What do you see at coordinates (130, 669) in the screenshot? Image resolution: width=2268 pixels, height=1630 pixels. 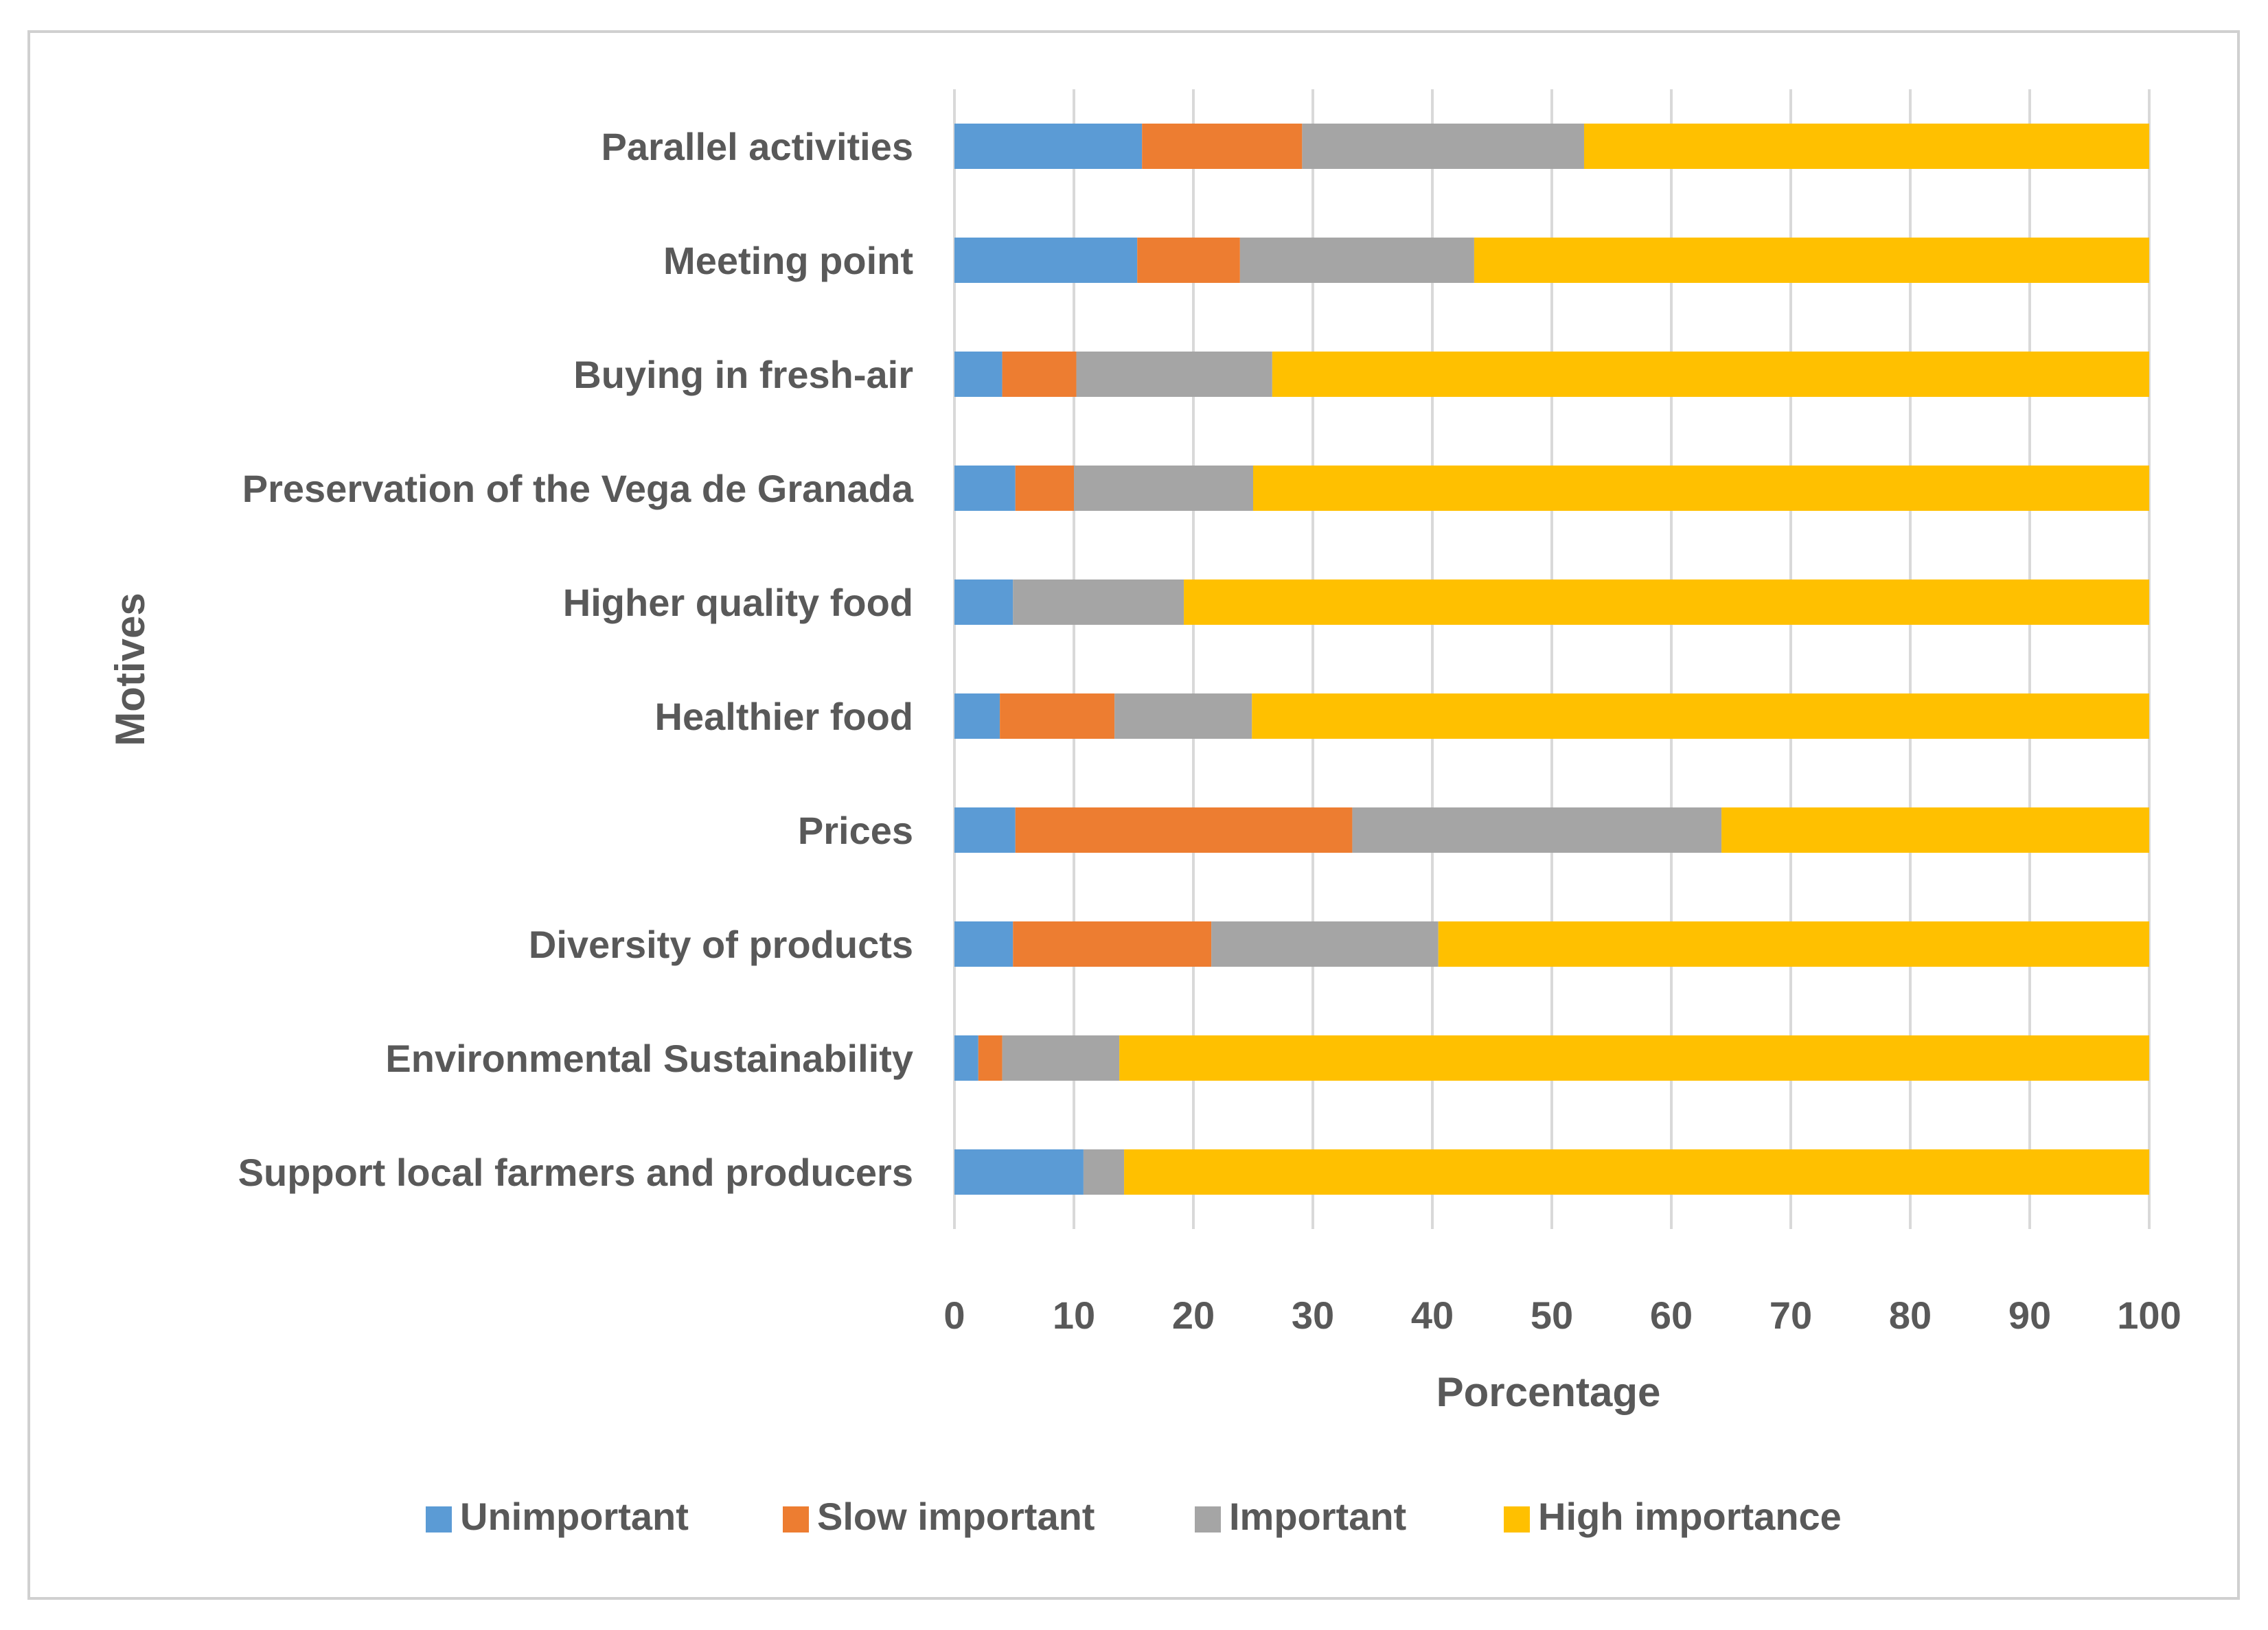 I see `y-axis-title: Motives` at bounding box center [130, 669].